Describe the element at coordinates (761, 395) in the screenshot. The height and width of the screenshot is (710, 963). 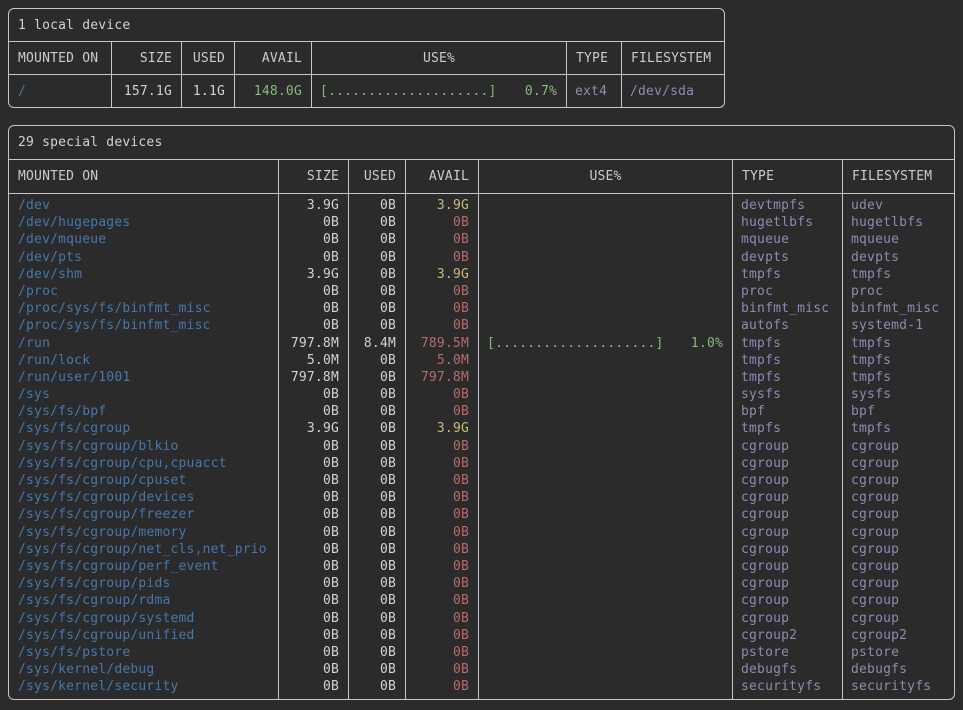
I see `type-cell: sysfs` at that location.